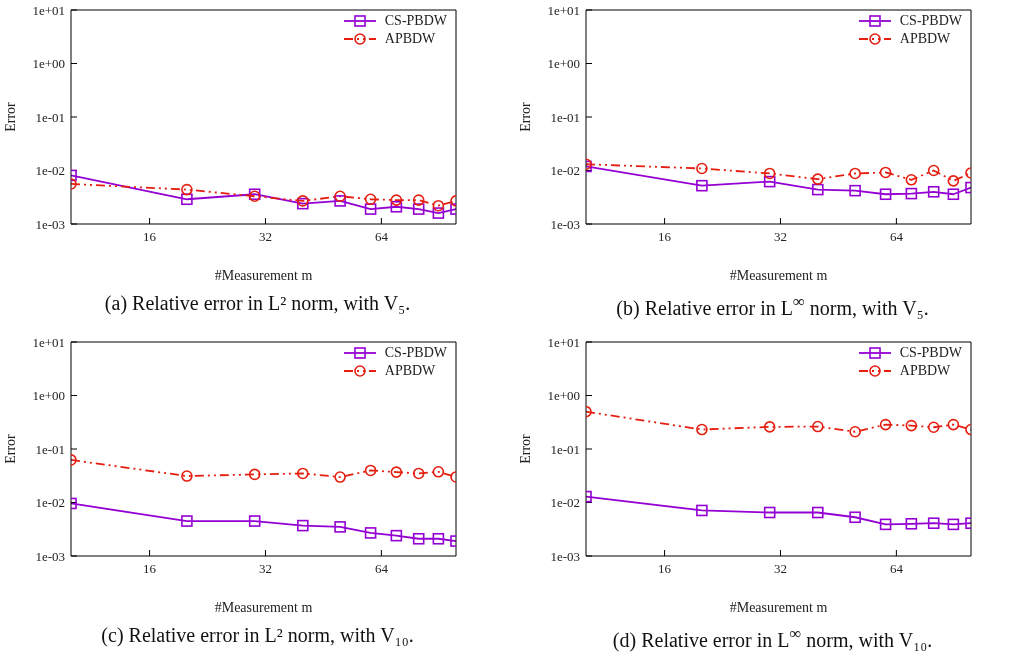 This screenshot has height=664, width=1030. I want to click on text: (d) Relative error in L$^{∞}$ norm, with V₁₀., so click(772, 638).